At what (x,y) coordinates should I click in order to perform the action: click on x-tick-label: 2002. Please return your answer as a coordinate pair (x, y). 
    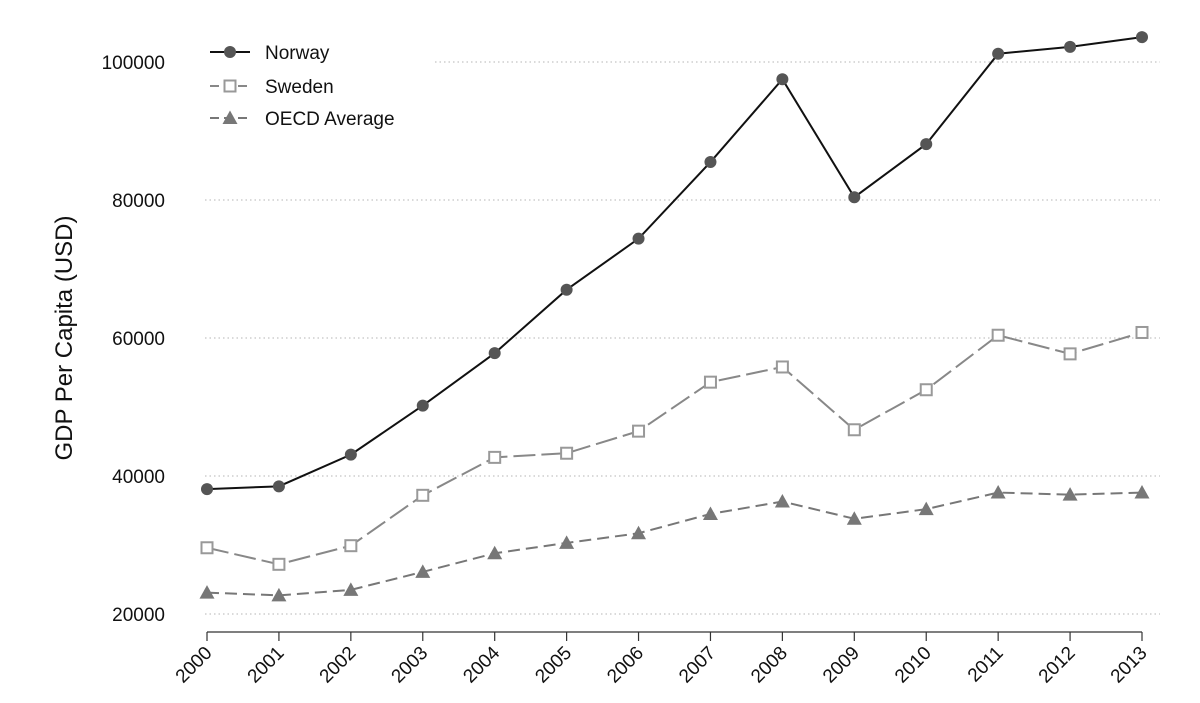
    Looking at the image, I should click on (338, 665).